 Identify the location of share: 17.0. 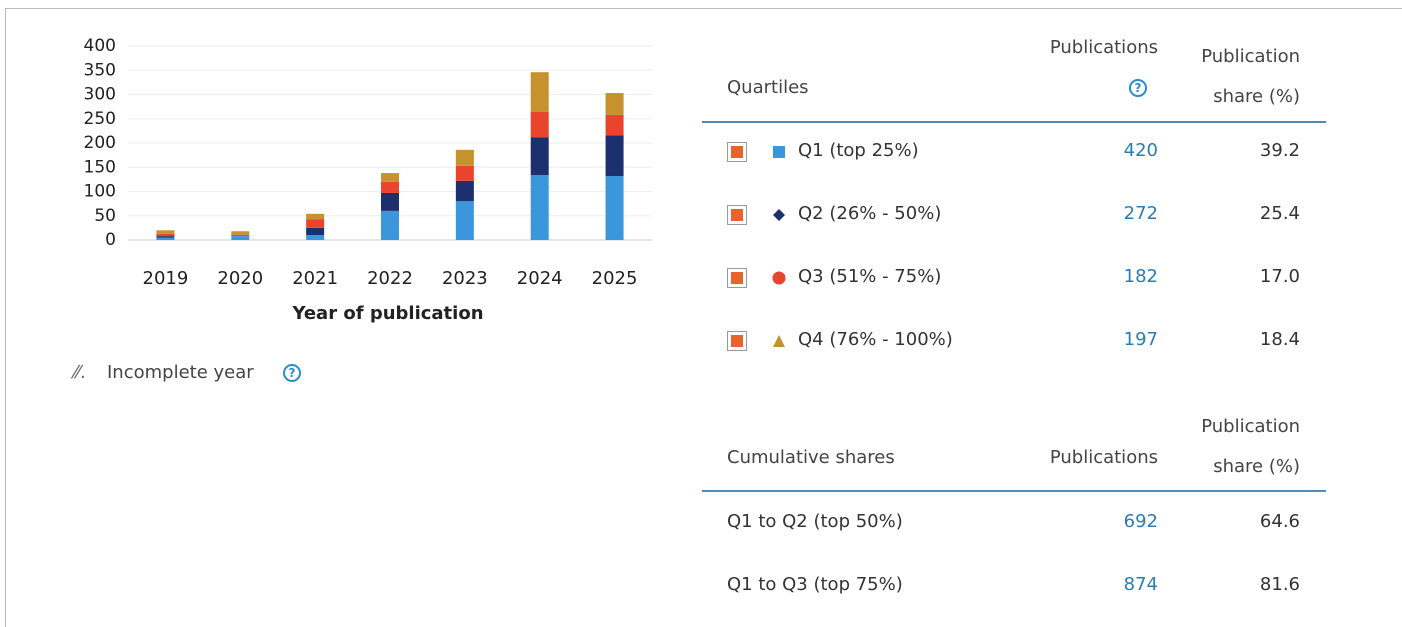
(1279, 276).